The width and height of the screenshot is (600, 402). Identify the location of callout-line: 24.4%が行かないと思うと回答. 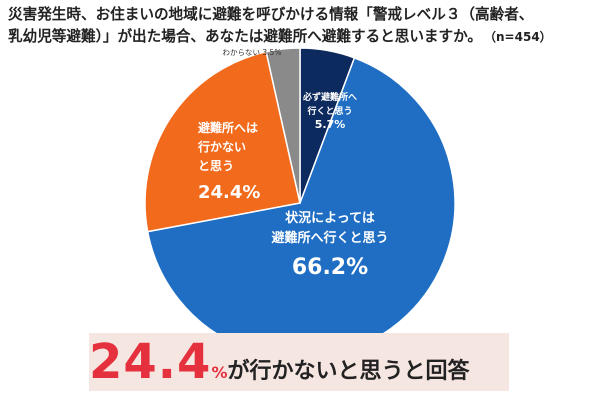
(279, 367).